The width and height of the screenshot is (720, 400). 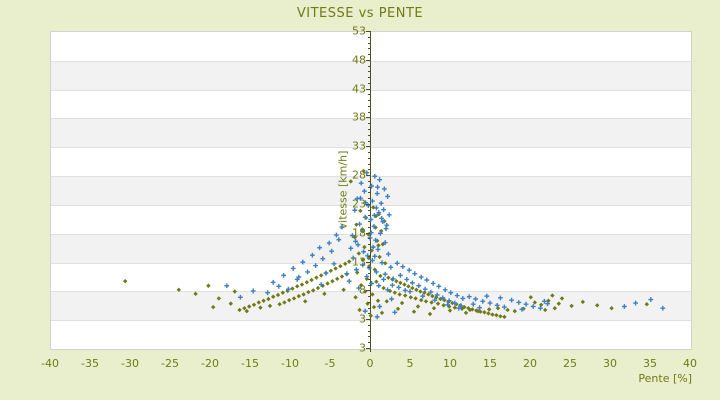 What do you see at coordinates (130, 363) in the screenshot?
I see `x-tick-label: -30` at bounding box center [130, 363].